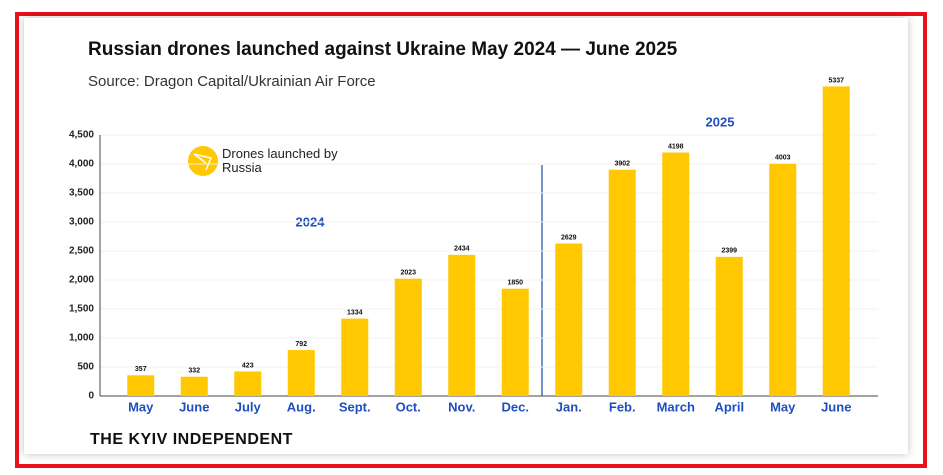 The width and height of the screenshot is (943, 475). Describe the element at coordinates (248, 365) in the screenshot. I see `value-label: 423` at that location.